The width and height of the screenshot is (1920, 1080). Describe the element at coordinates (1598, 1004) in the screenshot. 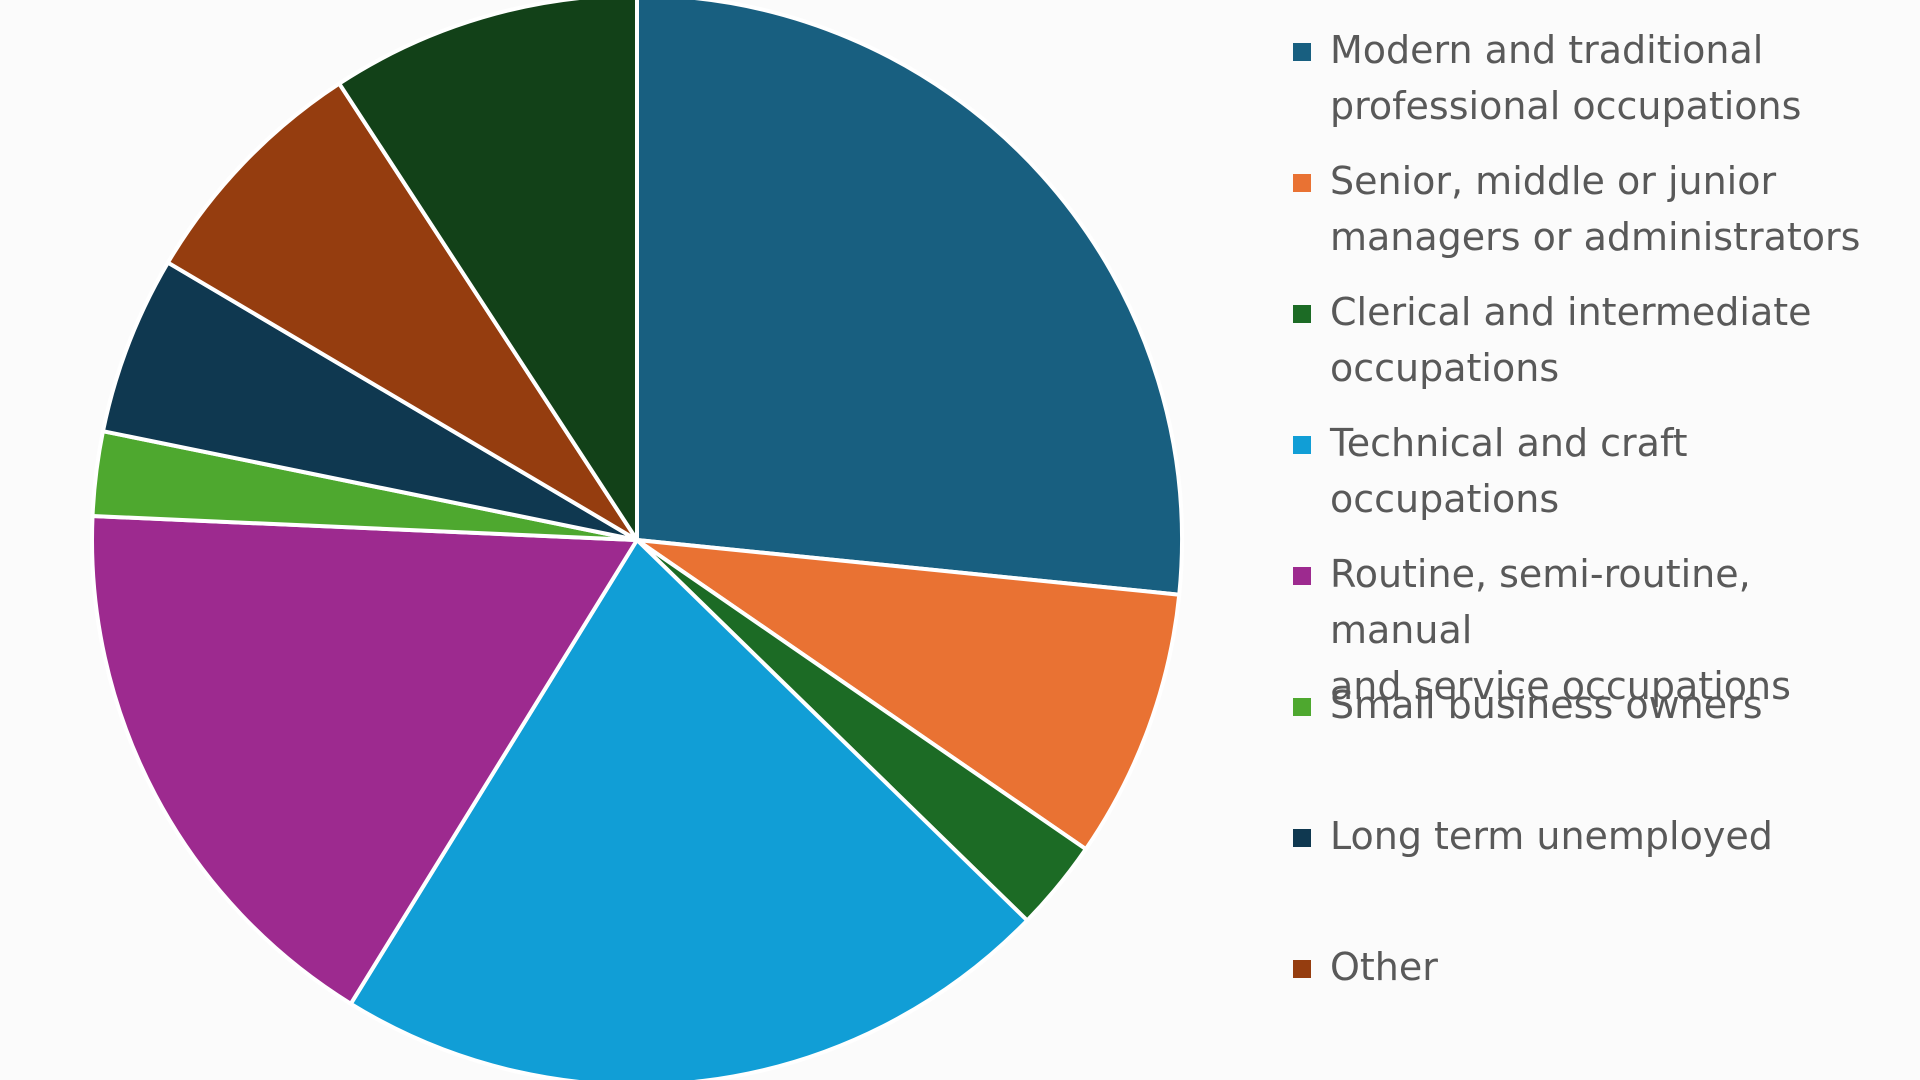

I see `legend-item: Other` at that location.